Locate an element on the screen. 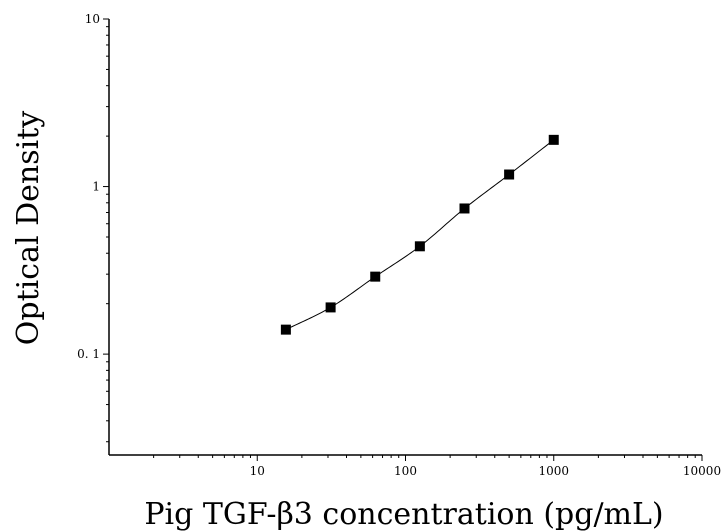  x-axis-title: Pig TGF-β3 concentration (pg/mL) is located at coordinates (403, 514).